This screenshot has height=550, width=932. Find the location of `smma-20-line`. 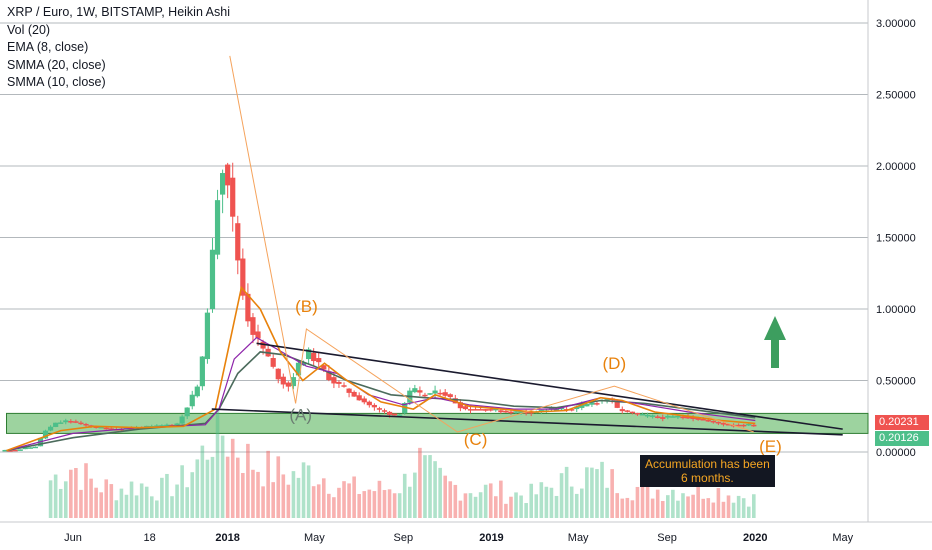

smma-20-line is located at coordinates (381, 401).